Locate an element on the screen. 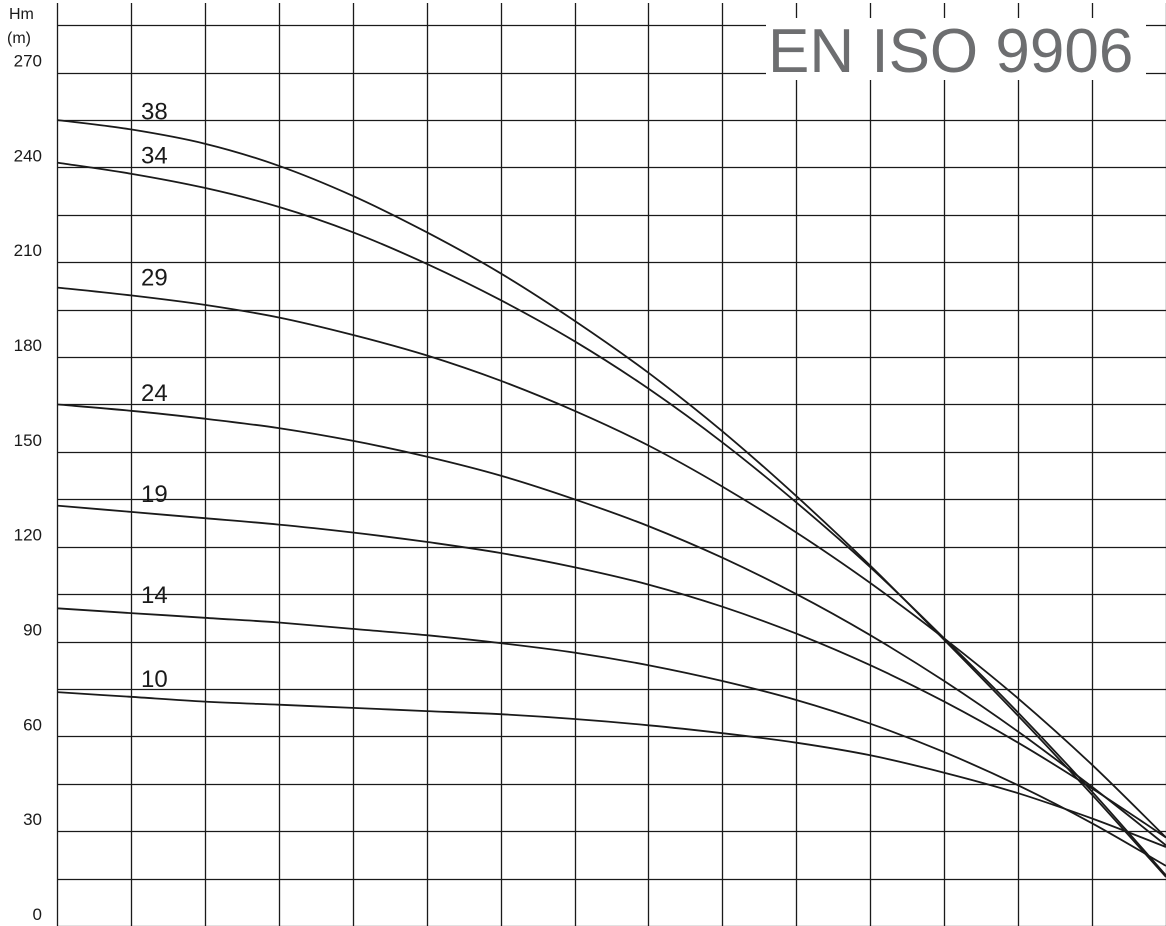 The image size is (1166, 926). y-tick-label: 150 is located at coordinates (28, 440).